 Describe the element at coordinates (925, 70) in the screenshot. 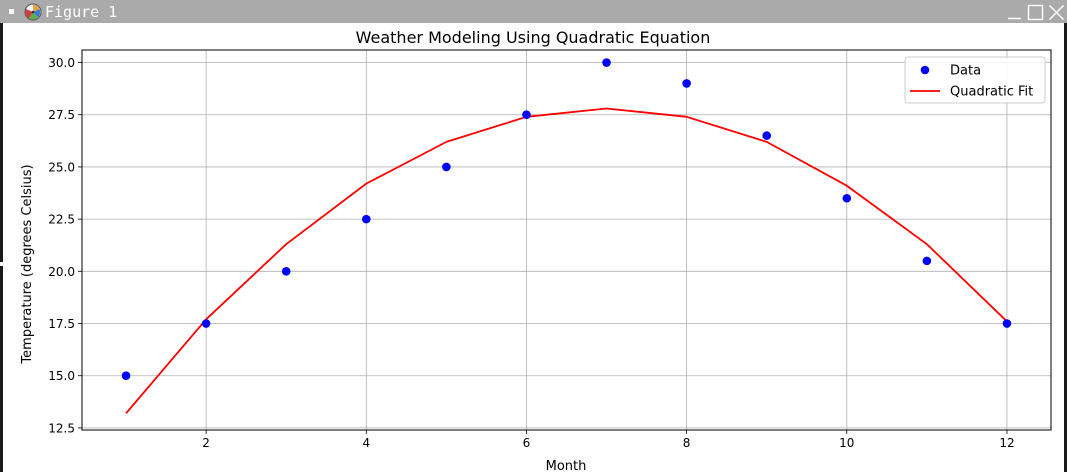

I see `legend-marker-data` at that location.